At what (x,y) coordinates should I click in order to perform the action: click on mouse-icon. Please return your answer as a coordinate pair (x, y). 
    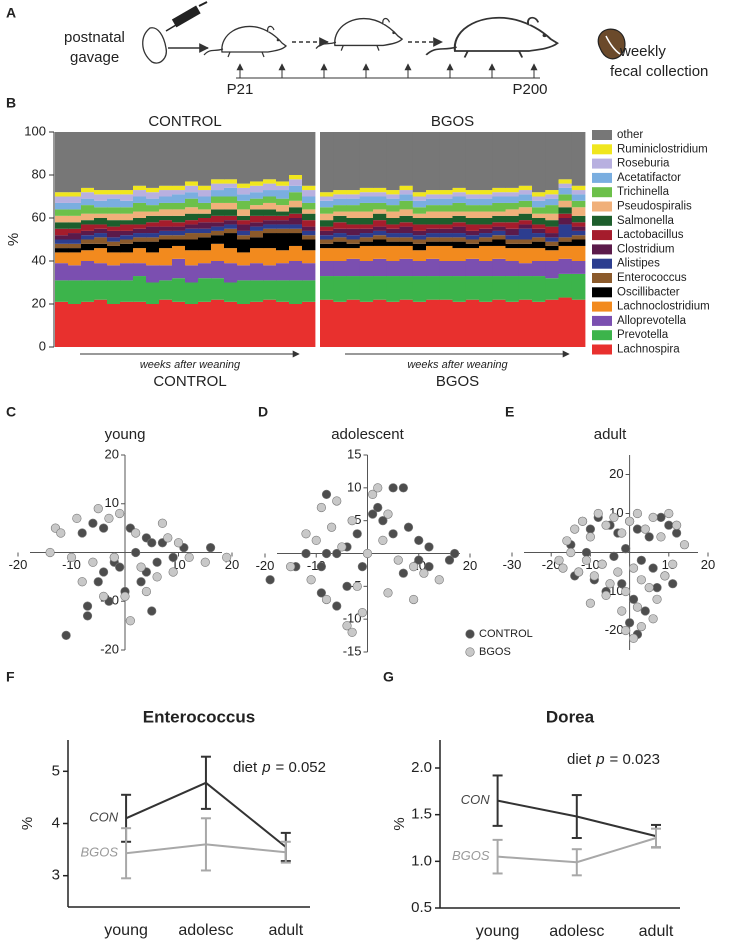
    Looking at the image, I should click on (359, 34).